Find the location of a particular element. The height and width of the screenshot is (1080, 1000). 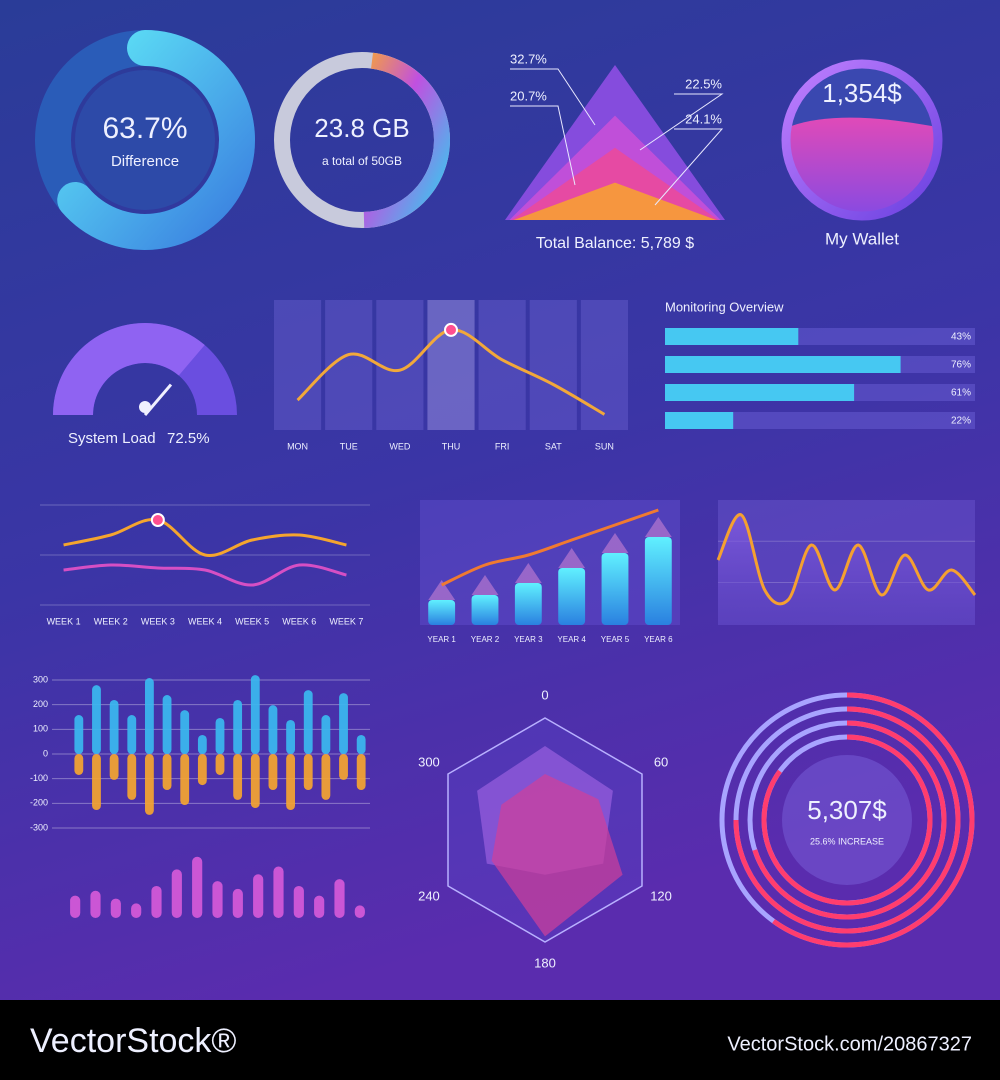

x-tick-label: YEAR 5 is located at coordinates (615, 639).